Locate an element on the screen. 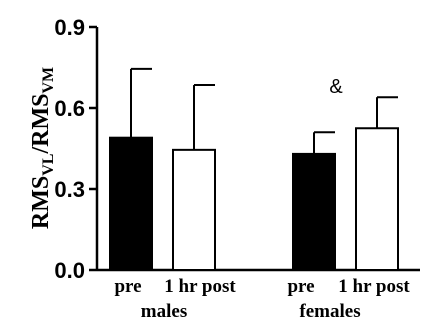 The height and width of the screenshot is (325, 424). y-tick-label: 0.6 is located at coordinates (69, 108).